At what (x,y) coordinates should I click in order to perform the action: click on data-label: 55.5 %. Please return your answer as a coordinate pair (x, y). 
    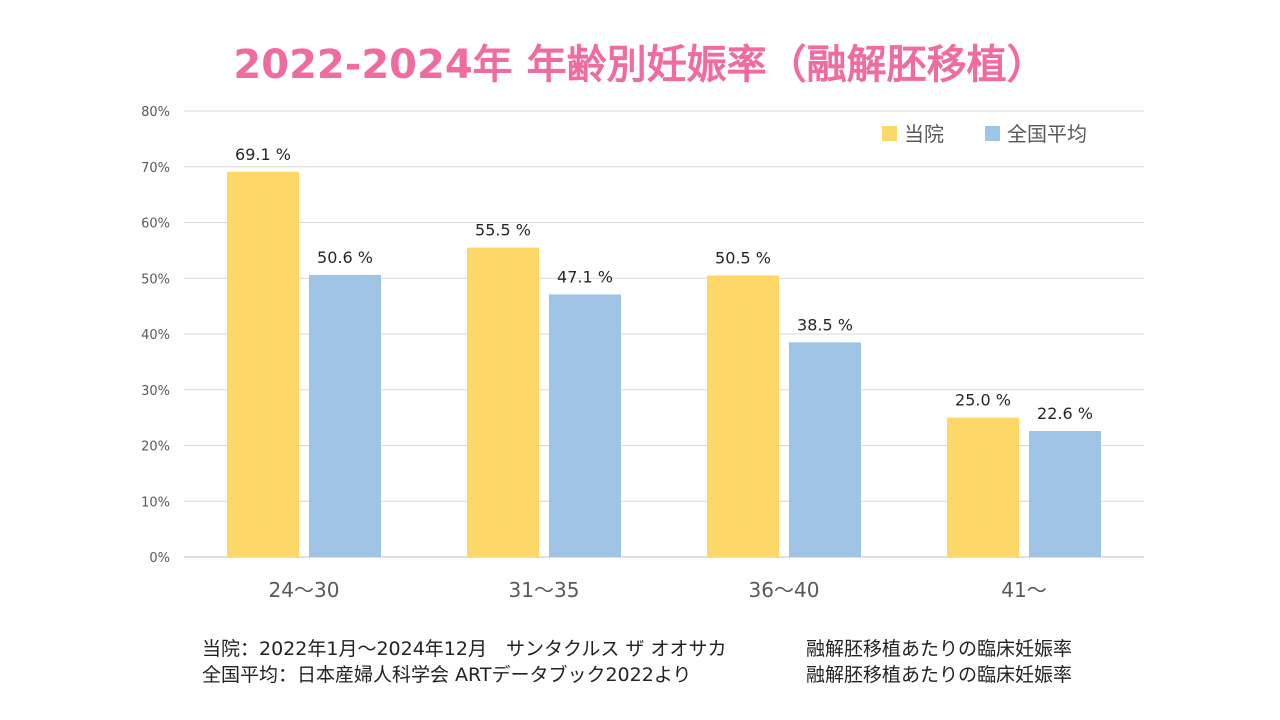
    Looking at the image, I should click on (503, 230).